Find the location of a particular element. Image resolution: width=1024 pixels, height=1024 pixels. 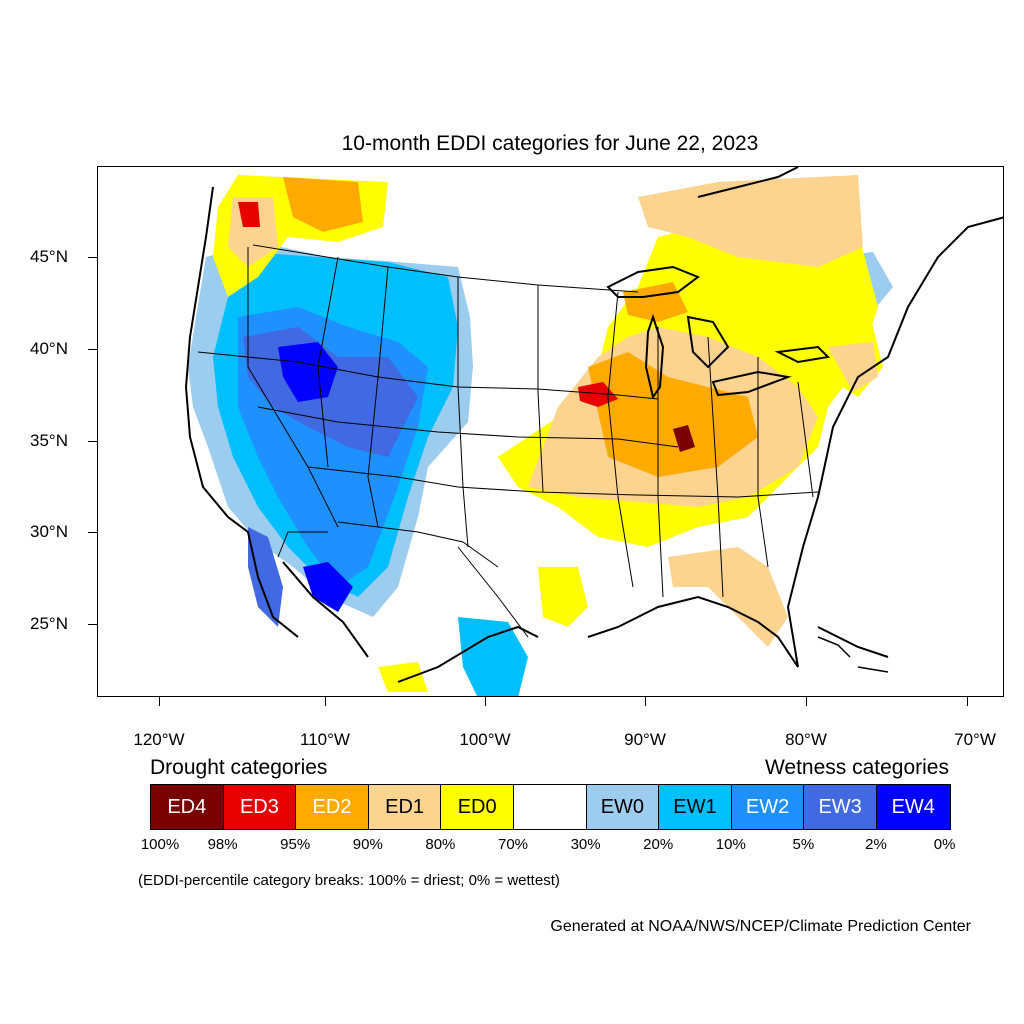

legend-swatch-ew1: EW1 is located at coordinates (695, 807).